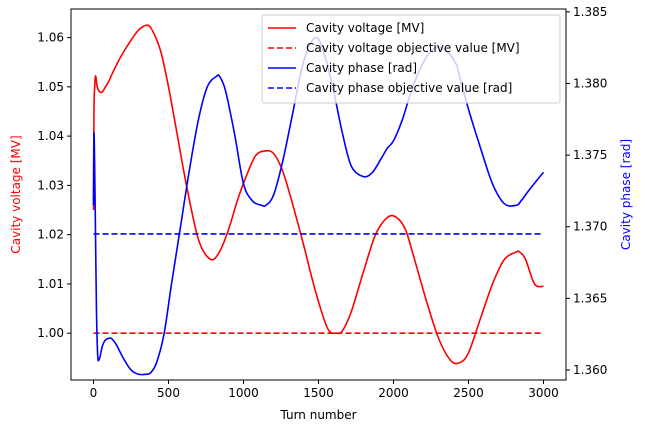 This screenshot has height=432, width=645. I want to click on left-y-axis-label: Cavity voltage [MV], so click(16, 194).